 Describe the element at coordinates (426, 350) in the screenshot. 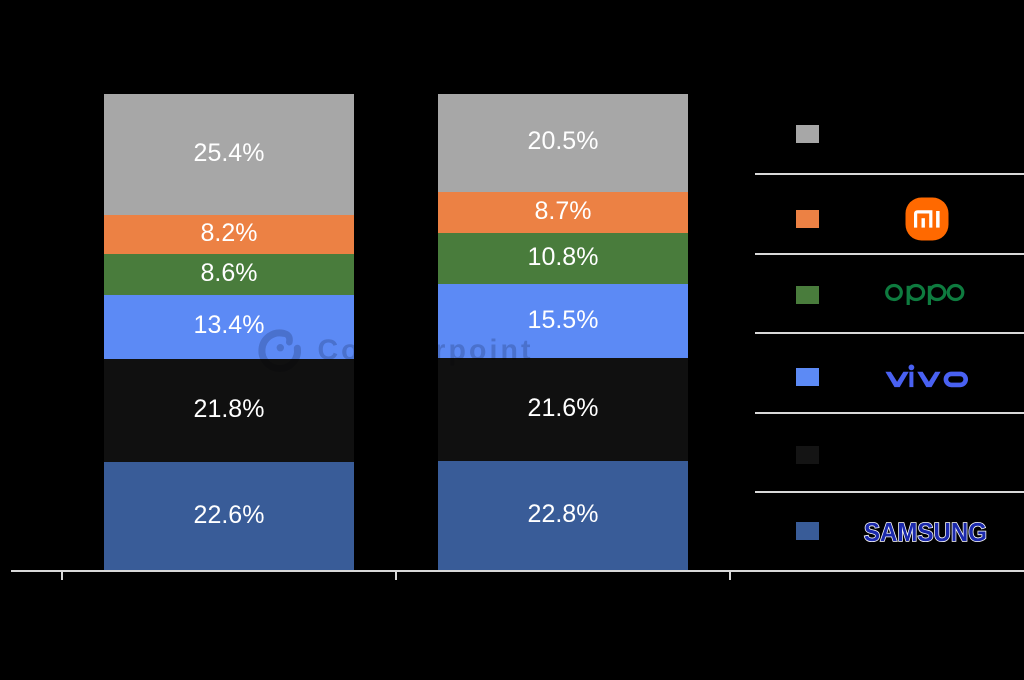

I see `svg-text: Counterpoint` at that location.